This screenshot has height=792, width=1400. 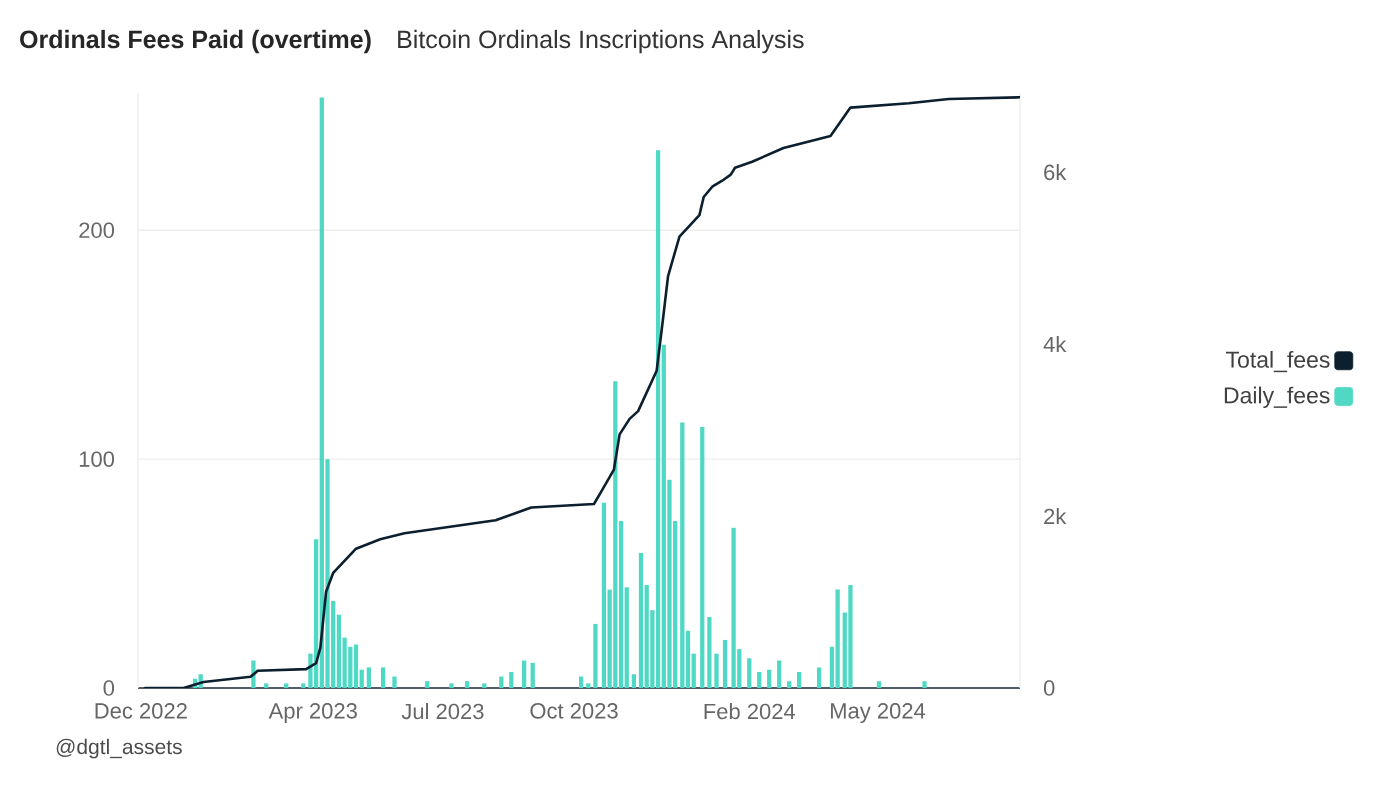 What do you see at coordinates (97, 459) in the screenshot?
I see `y-tick-label: 100` at bounding box center [97, 459].